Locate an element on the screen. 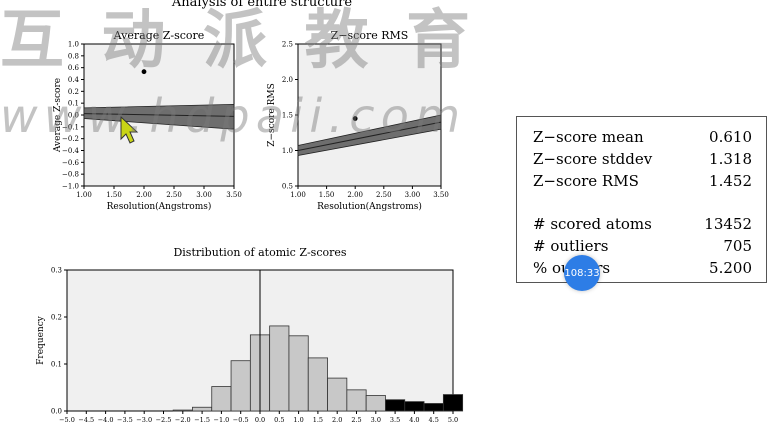 Image resolution: width=781 pixels, height=430 pixels. stat-row-scored-atoms: # scored atoms 13452 is located at coordinates (642, 224).